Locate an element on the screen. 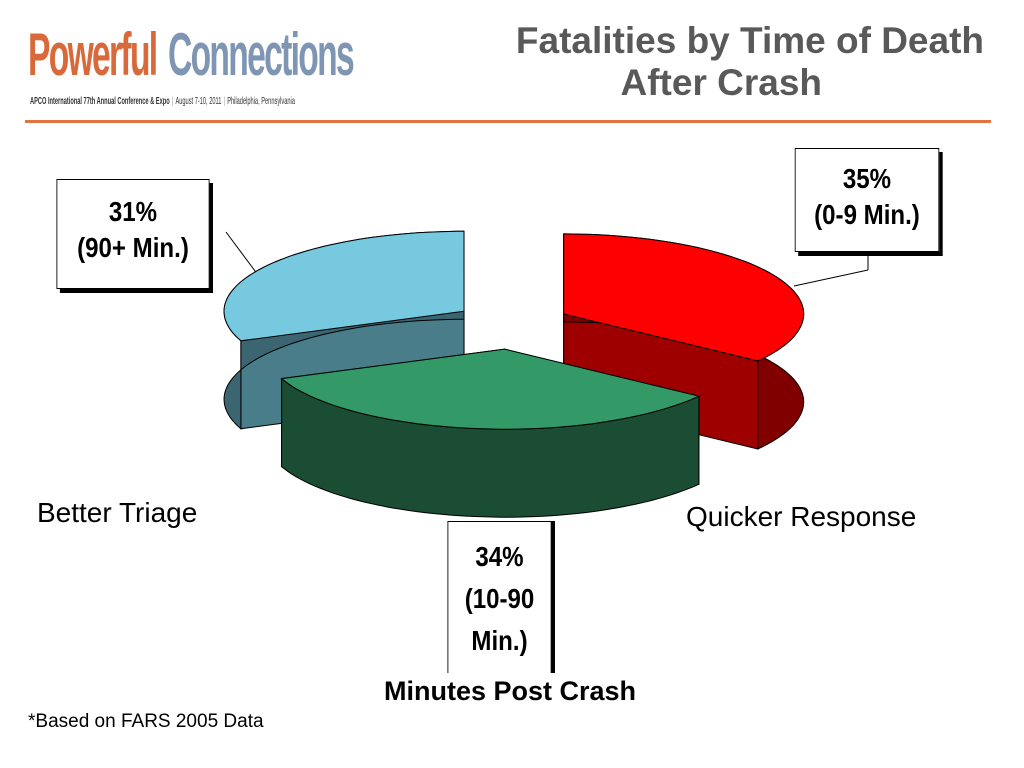 The width and height of the screenshot is (1024, 768). pie-slice-10-90-top is located at coordinates (490, 389).